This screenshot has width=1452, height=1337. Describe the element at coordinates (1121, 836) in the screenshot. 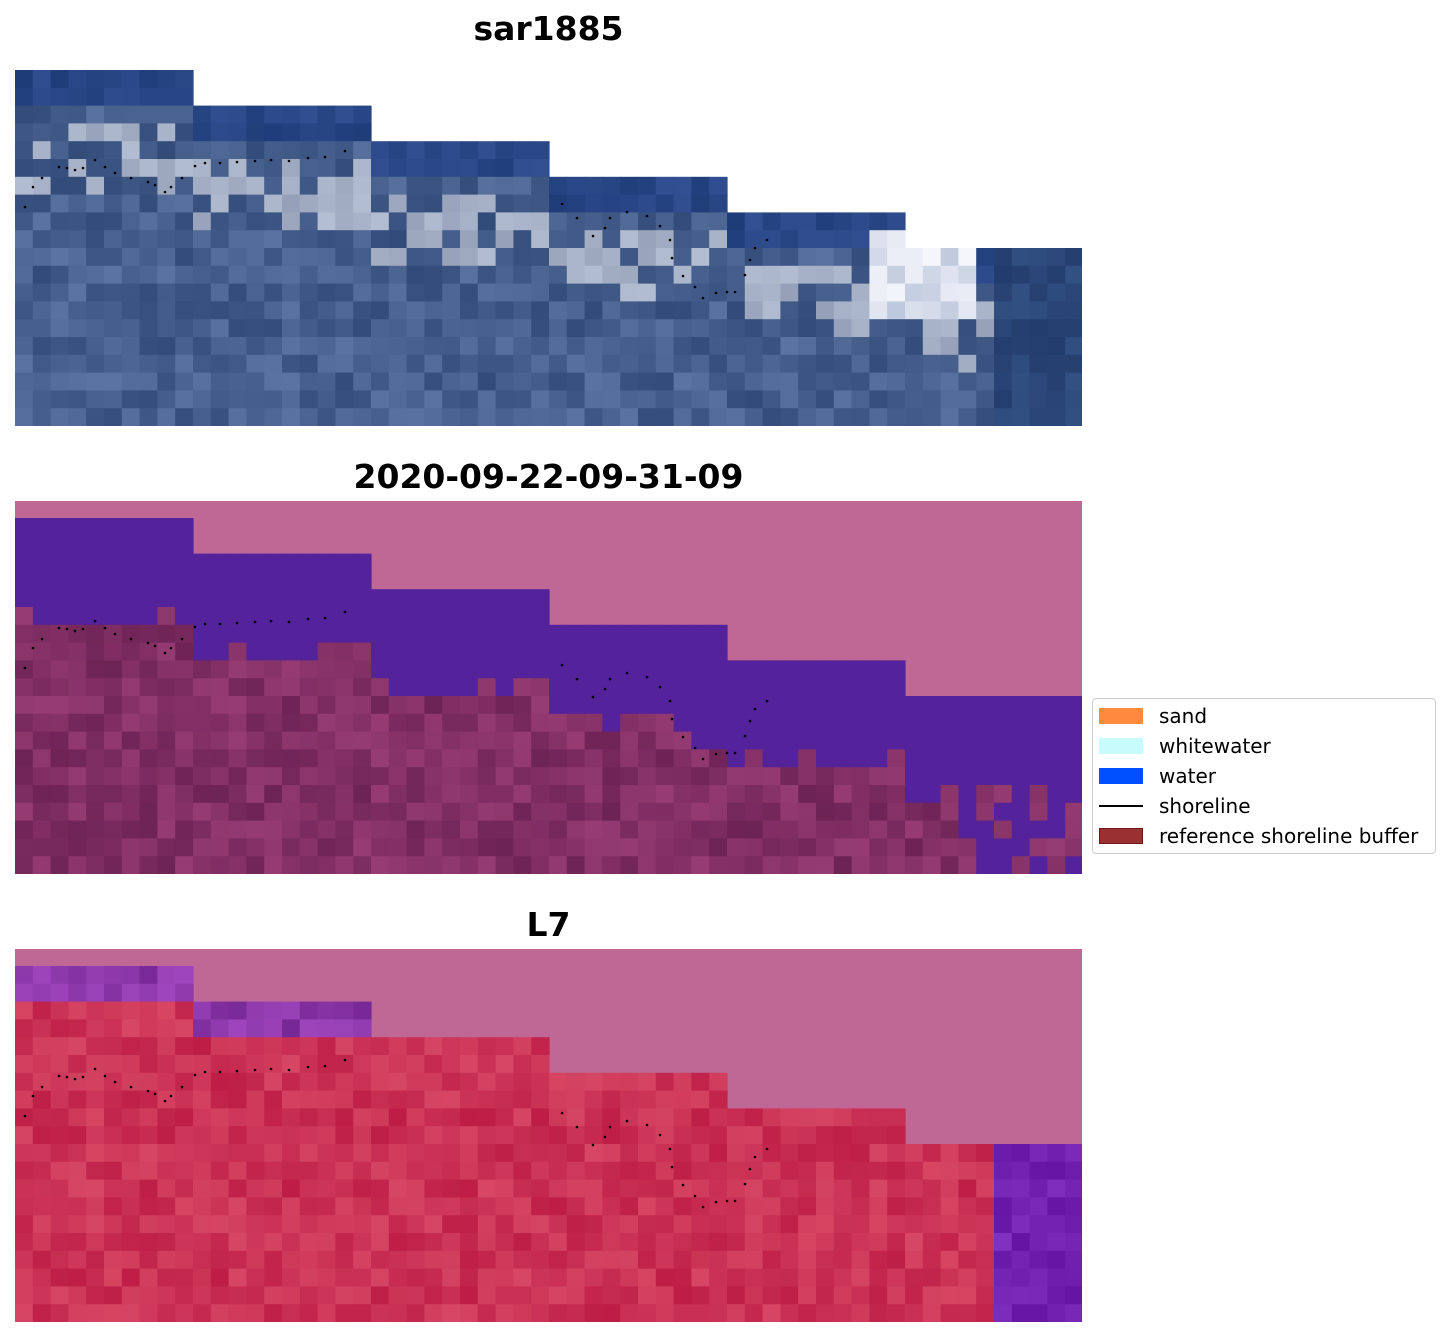

I see `reference-buffer-swatch` at that location.